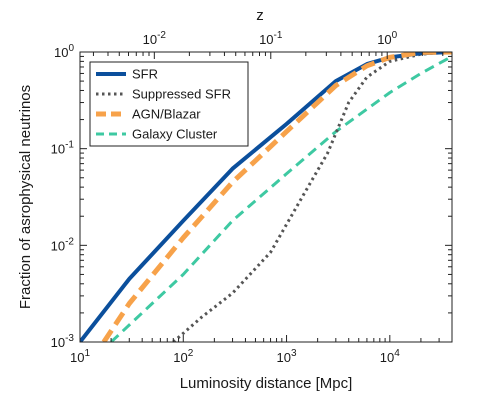  I want to click on legend-label: Galaxy Cluster, so click(175, 134).